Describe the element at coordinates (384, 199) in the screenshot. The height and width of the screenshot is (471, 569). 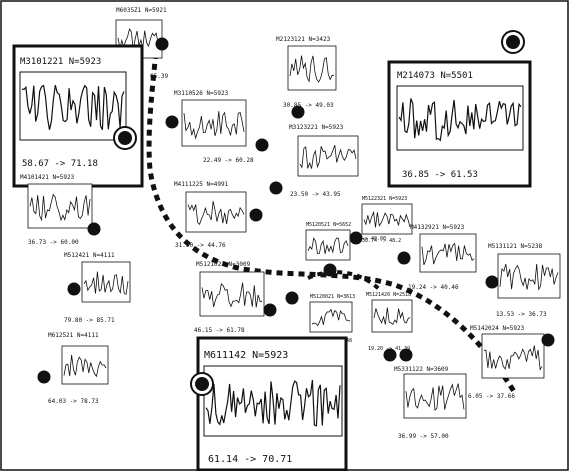
I see `panel-title: M5122321 N=5923` at that location.